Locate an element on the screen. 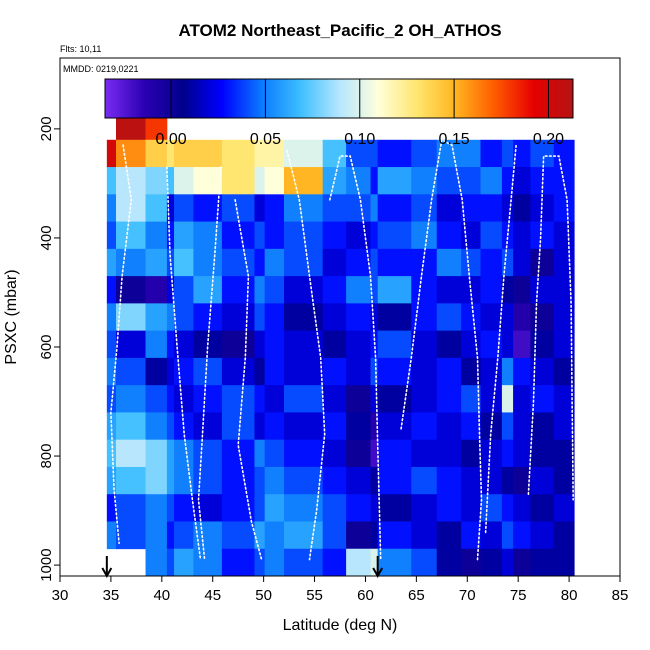 This screenshot has width=650, height=650. y-tick-label: 200 is located at coordinates (46, 128).